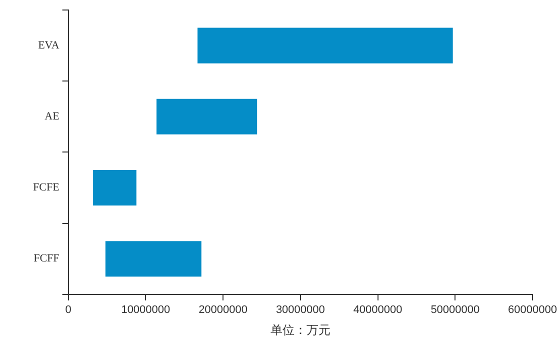  I want to click on x-axis-title: 单位：万元, so click(300, 329).